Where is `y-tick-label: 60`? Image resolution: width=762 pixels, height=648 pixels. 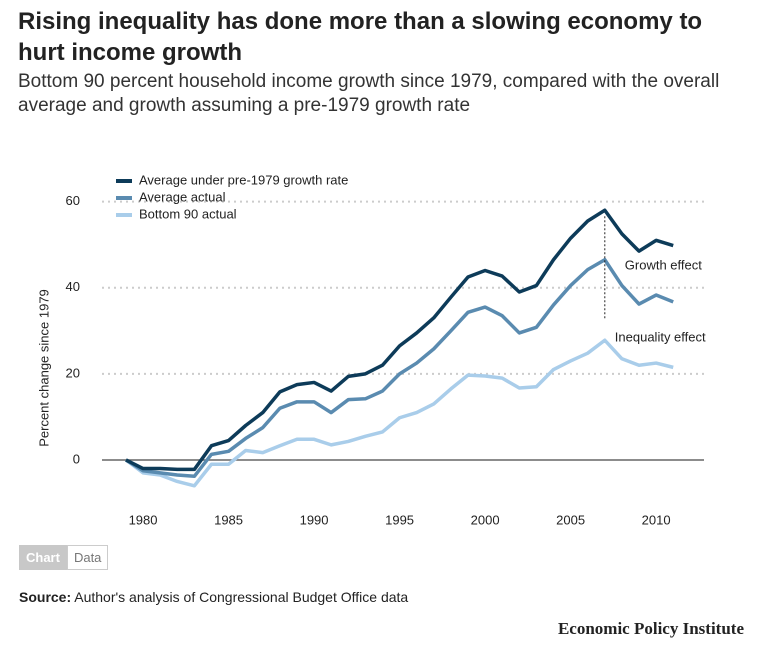 y-tick-label: 60 is located at coordinates (73, 200).